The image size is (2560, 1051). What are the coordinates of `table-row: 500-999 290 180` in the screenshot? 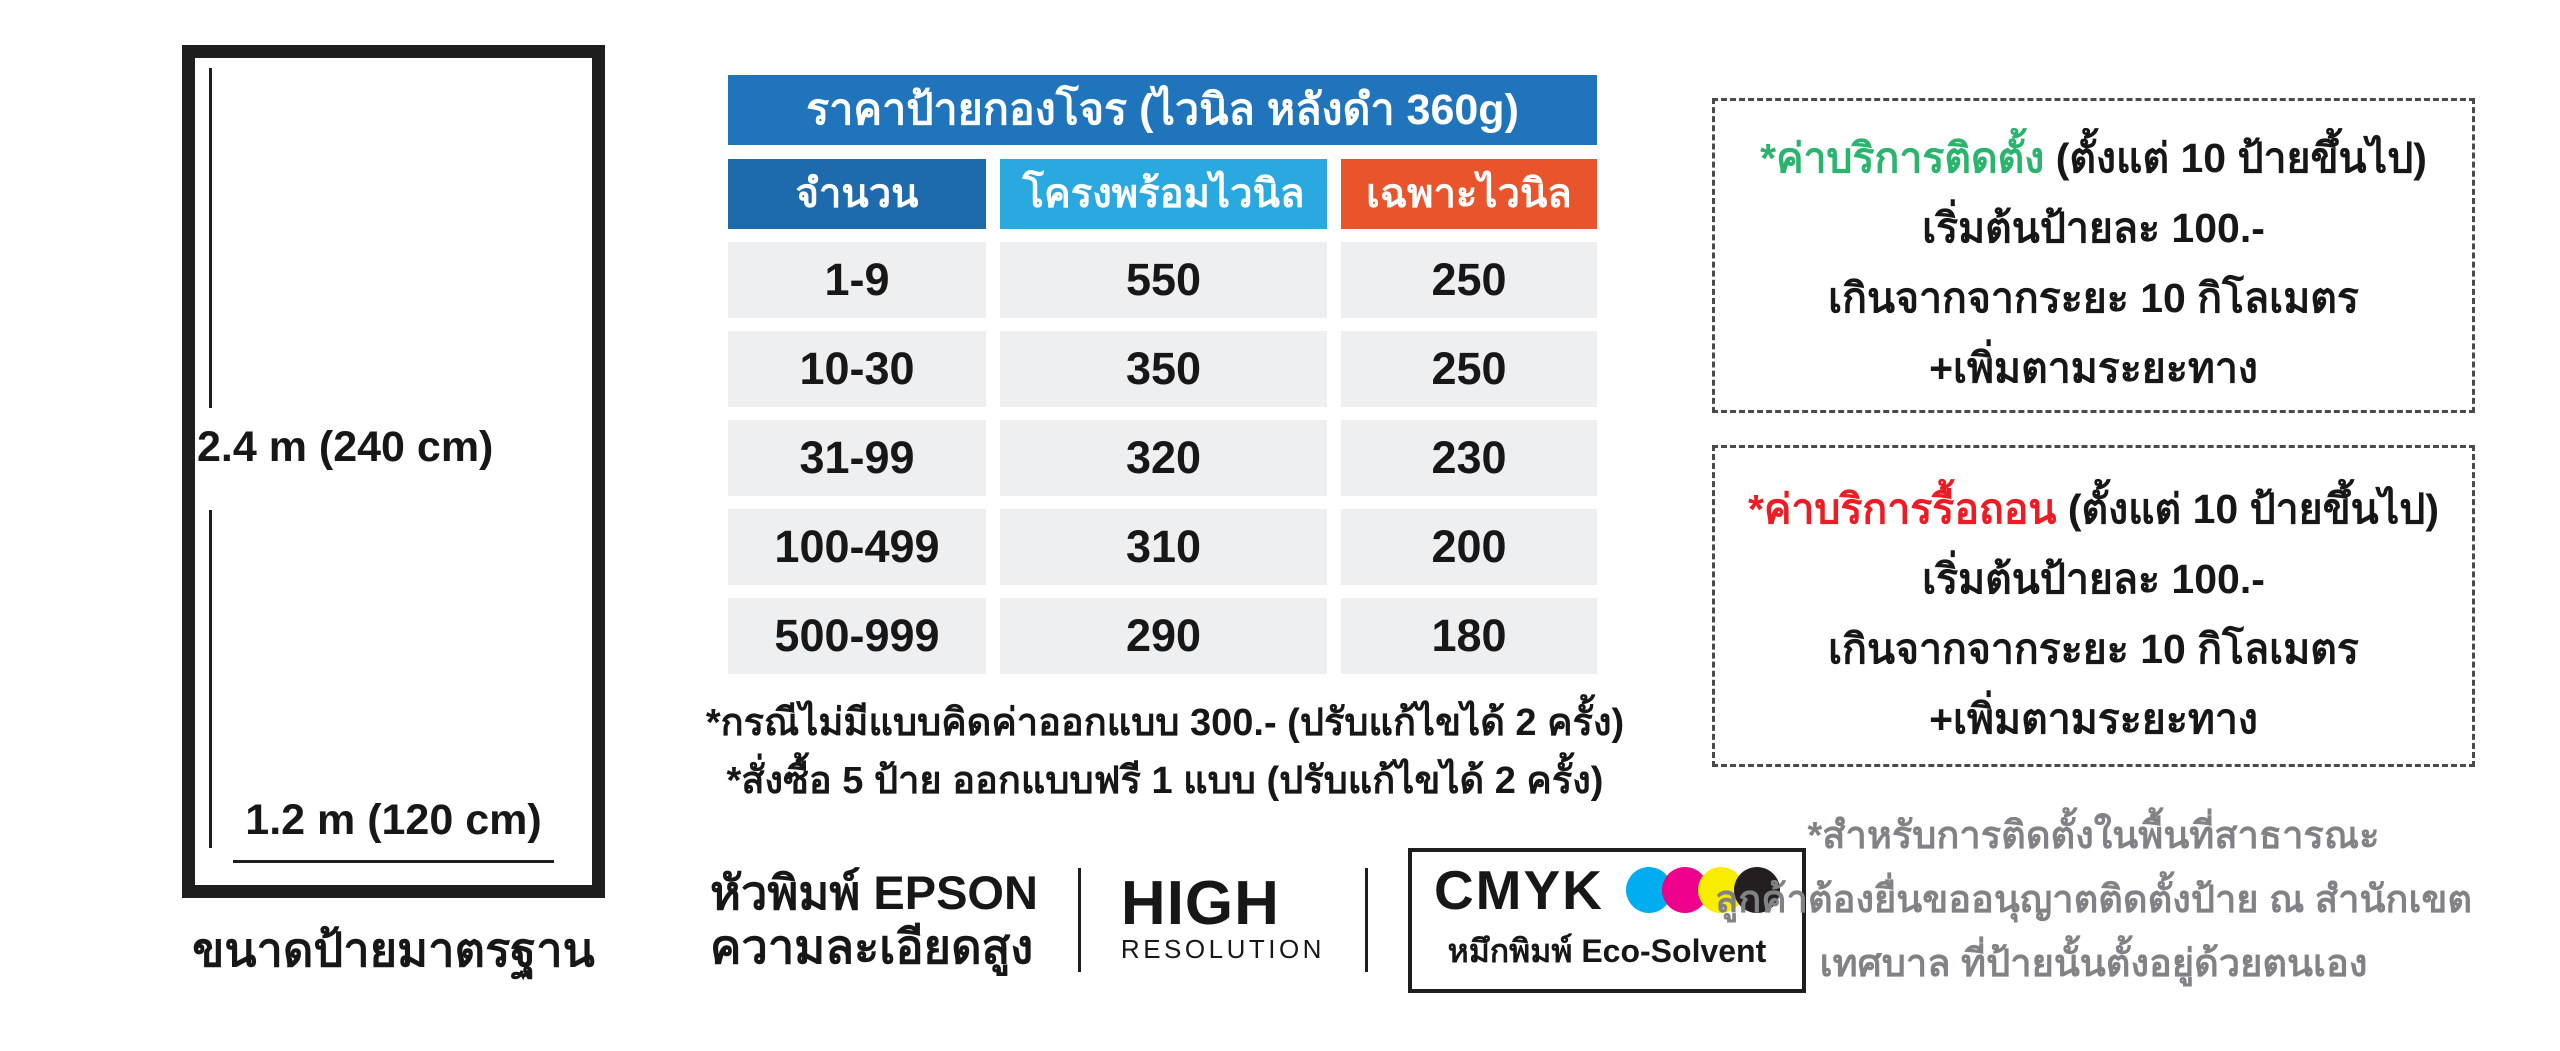 It's located at (1162, 636).